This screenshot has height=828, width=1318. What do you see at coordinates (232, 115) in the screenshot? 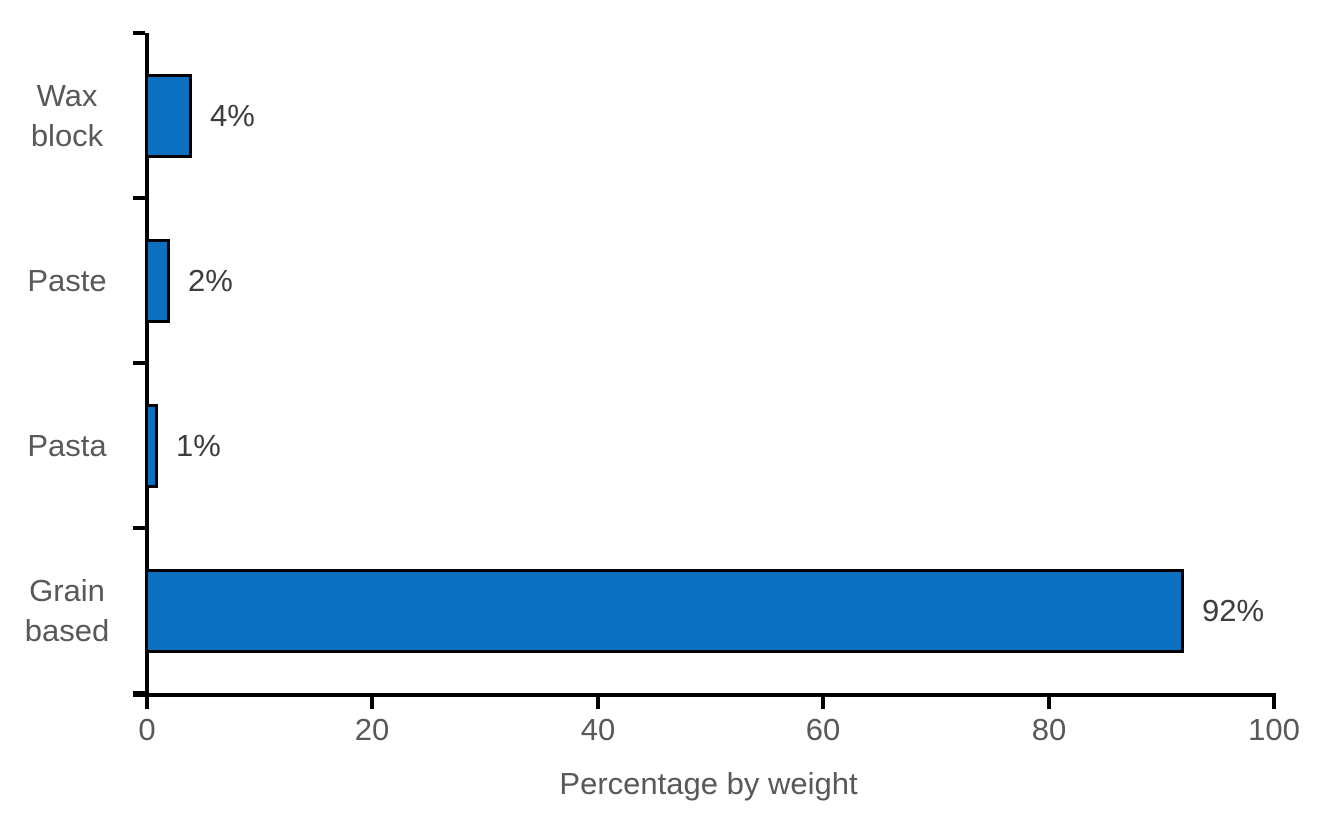
I see `value-label: 4%` at bounding box center [232, 115].